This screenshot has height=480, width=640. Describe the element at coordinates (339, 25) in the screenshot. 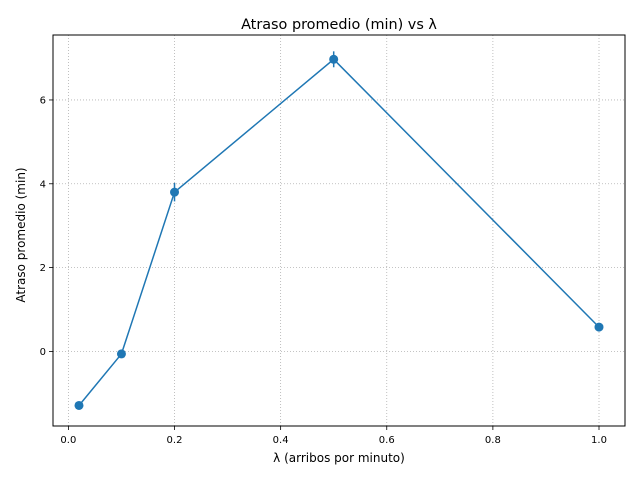

I see `chart-title: Atraso promedio (min) vs λ` at that location.